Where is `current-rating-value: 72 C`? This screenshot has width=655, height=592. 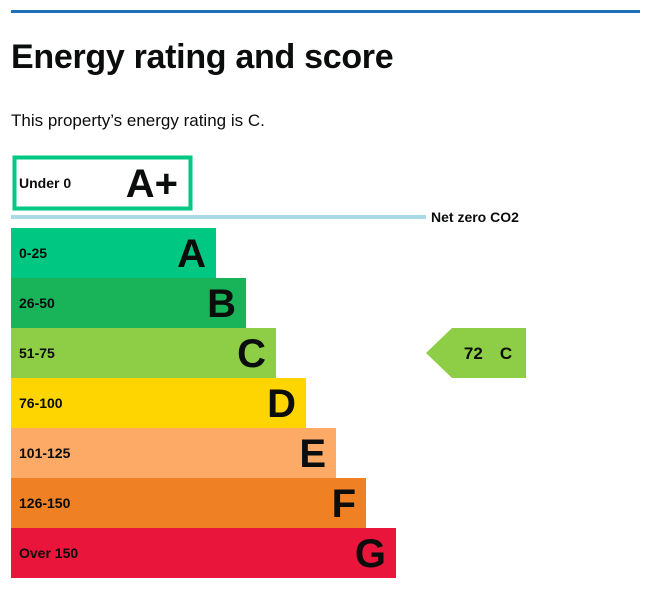 current-rating-value: 72 C is located at coordinates (488, 353).